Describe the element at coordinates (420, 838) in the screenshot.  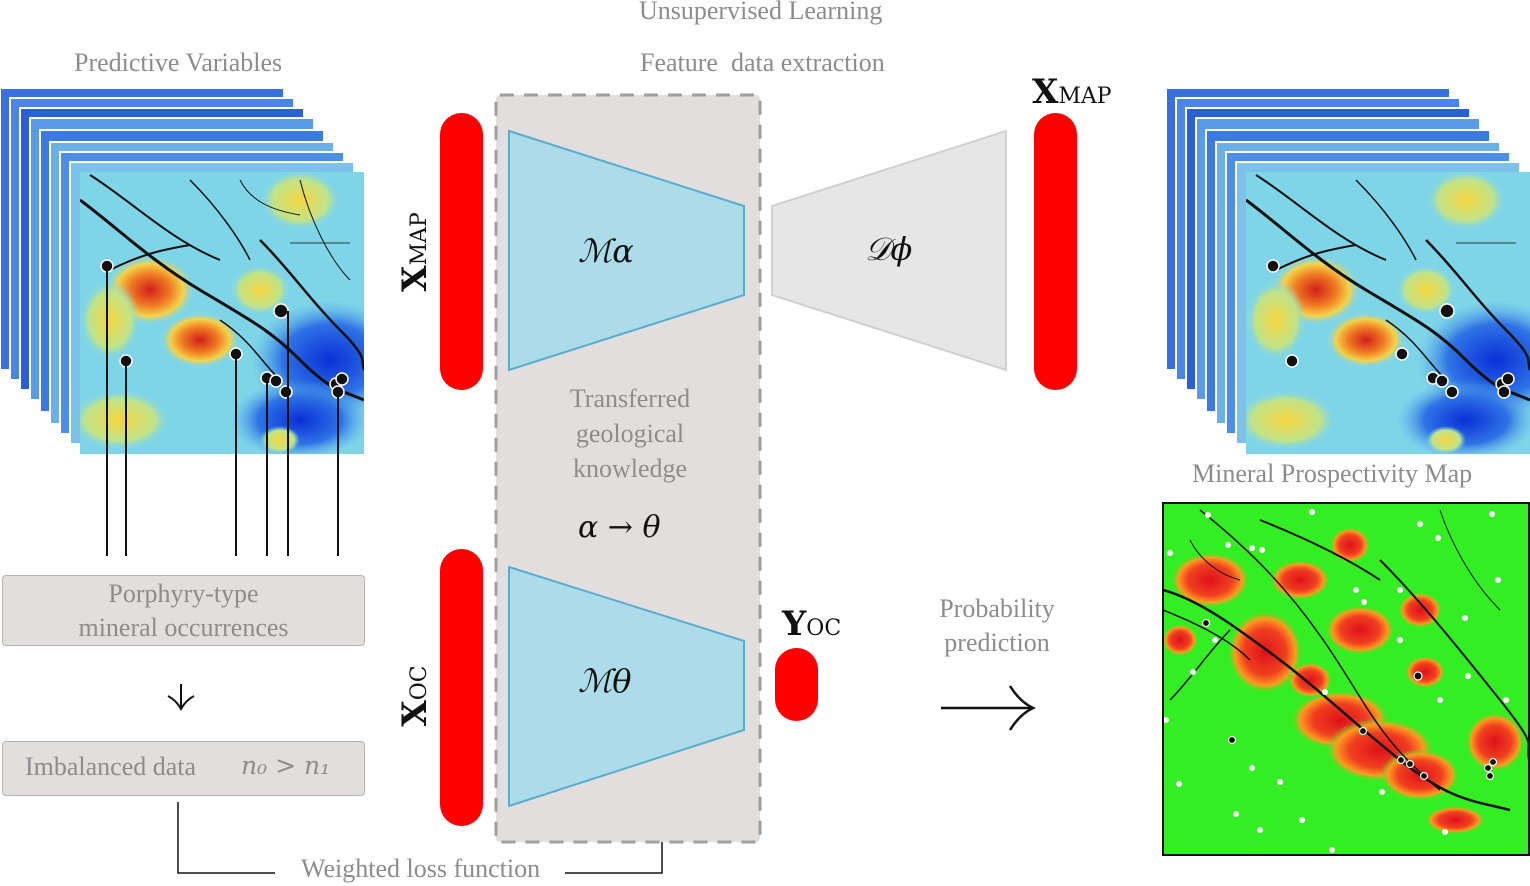
I see `weighted-loss-bracket` at that location.